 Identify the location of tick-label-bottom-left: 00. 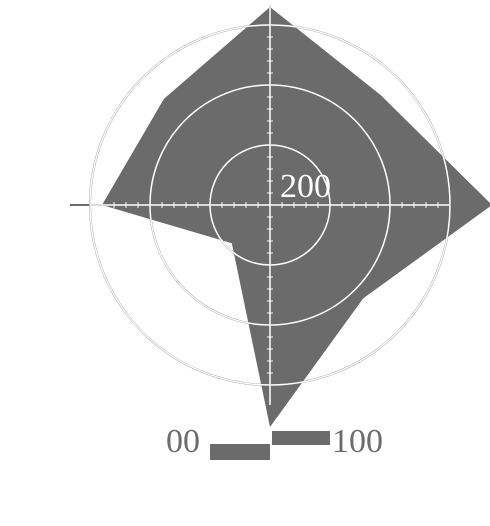
(183, 441).